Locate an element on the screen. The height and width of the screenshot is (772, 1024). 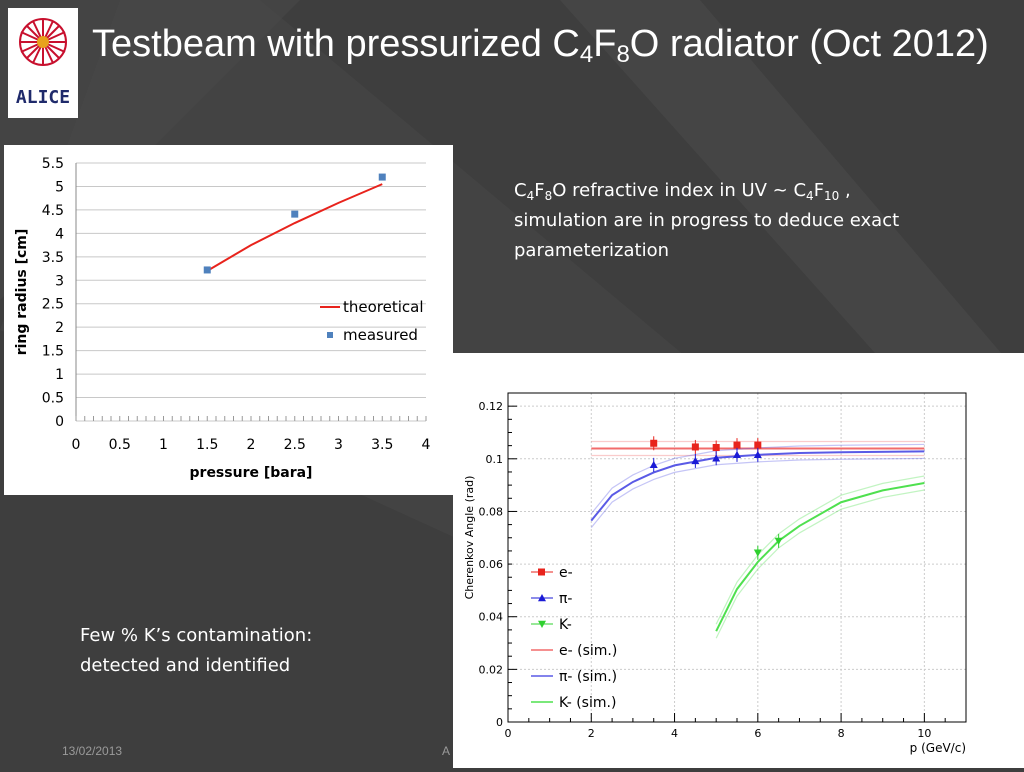
y-tick-label: 1.5 is located at coordinates (53, 352).